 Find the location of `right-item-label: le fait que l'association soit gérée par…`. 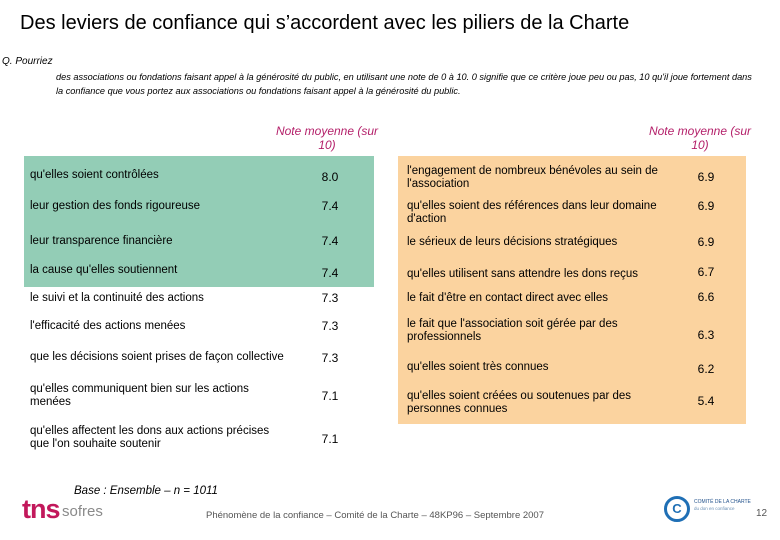

right-item-label: le fait que l'association soit gérée par… is located at coordinates (512, 330).